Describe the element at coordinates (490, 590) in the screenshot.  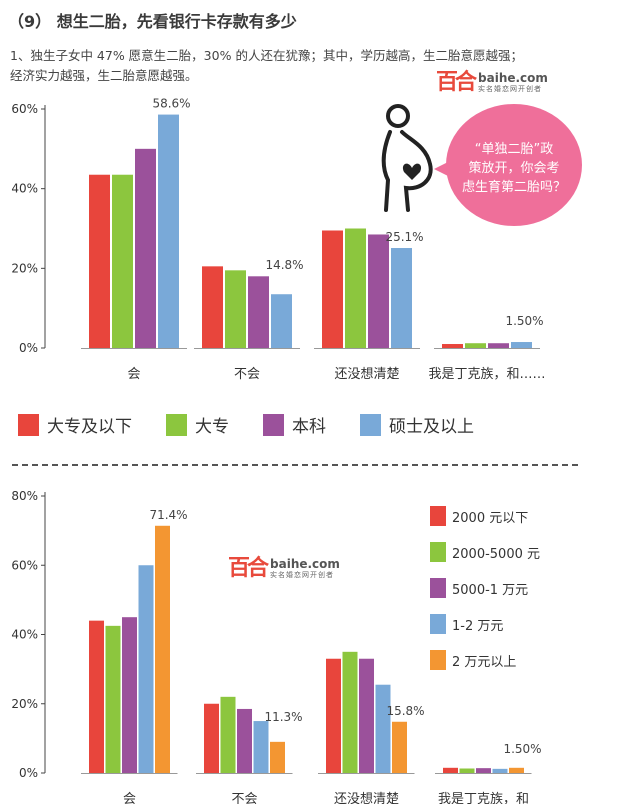
I see `legend-label: 5000-1 万元` at that location.